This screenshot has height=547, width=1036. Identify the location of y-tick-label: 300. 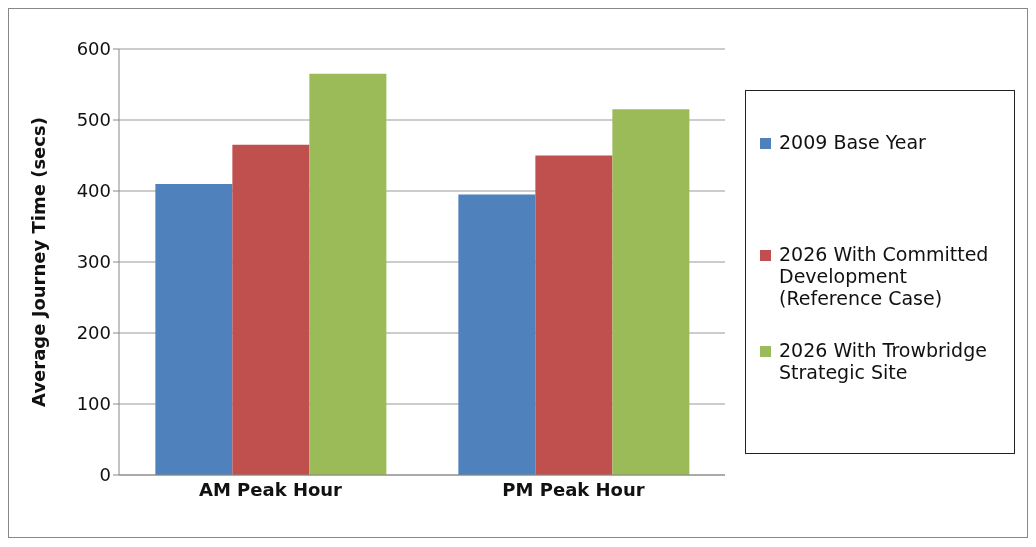
(93, 262).